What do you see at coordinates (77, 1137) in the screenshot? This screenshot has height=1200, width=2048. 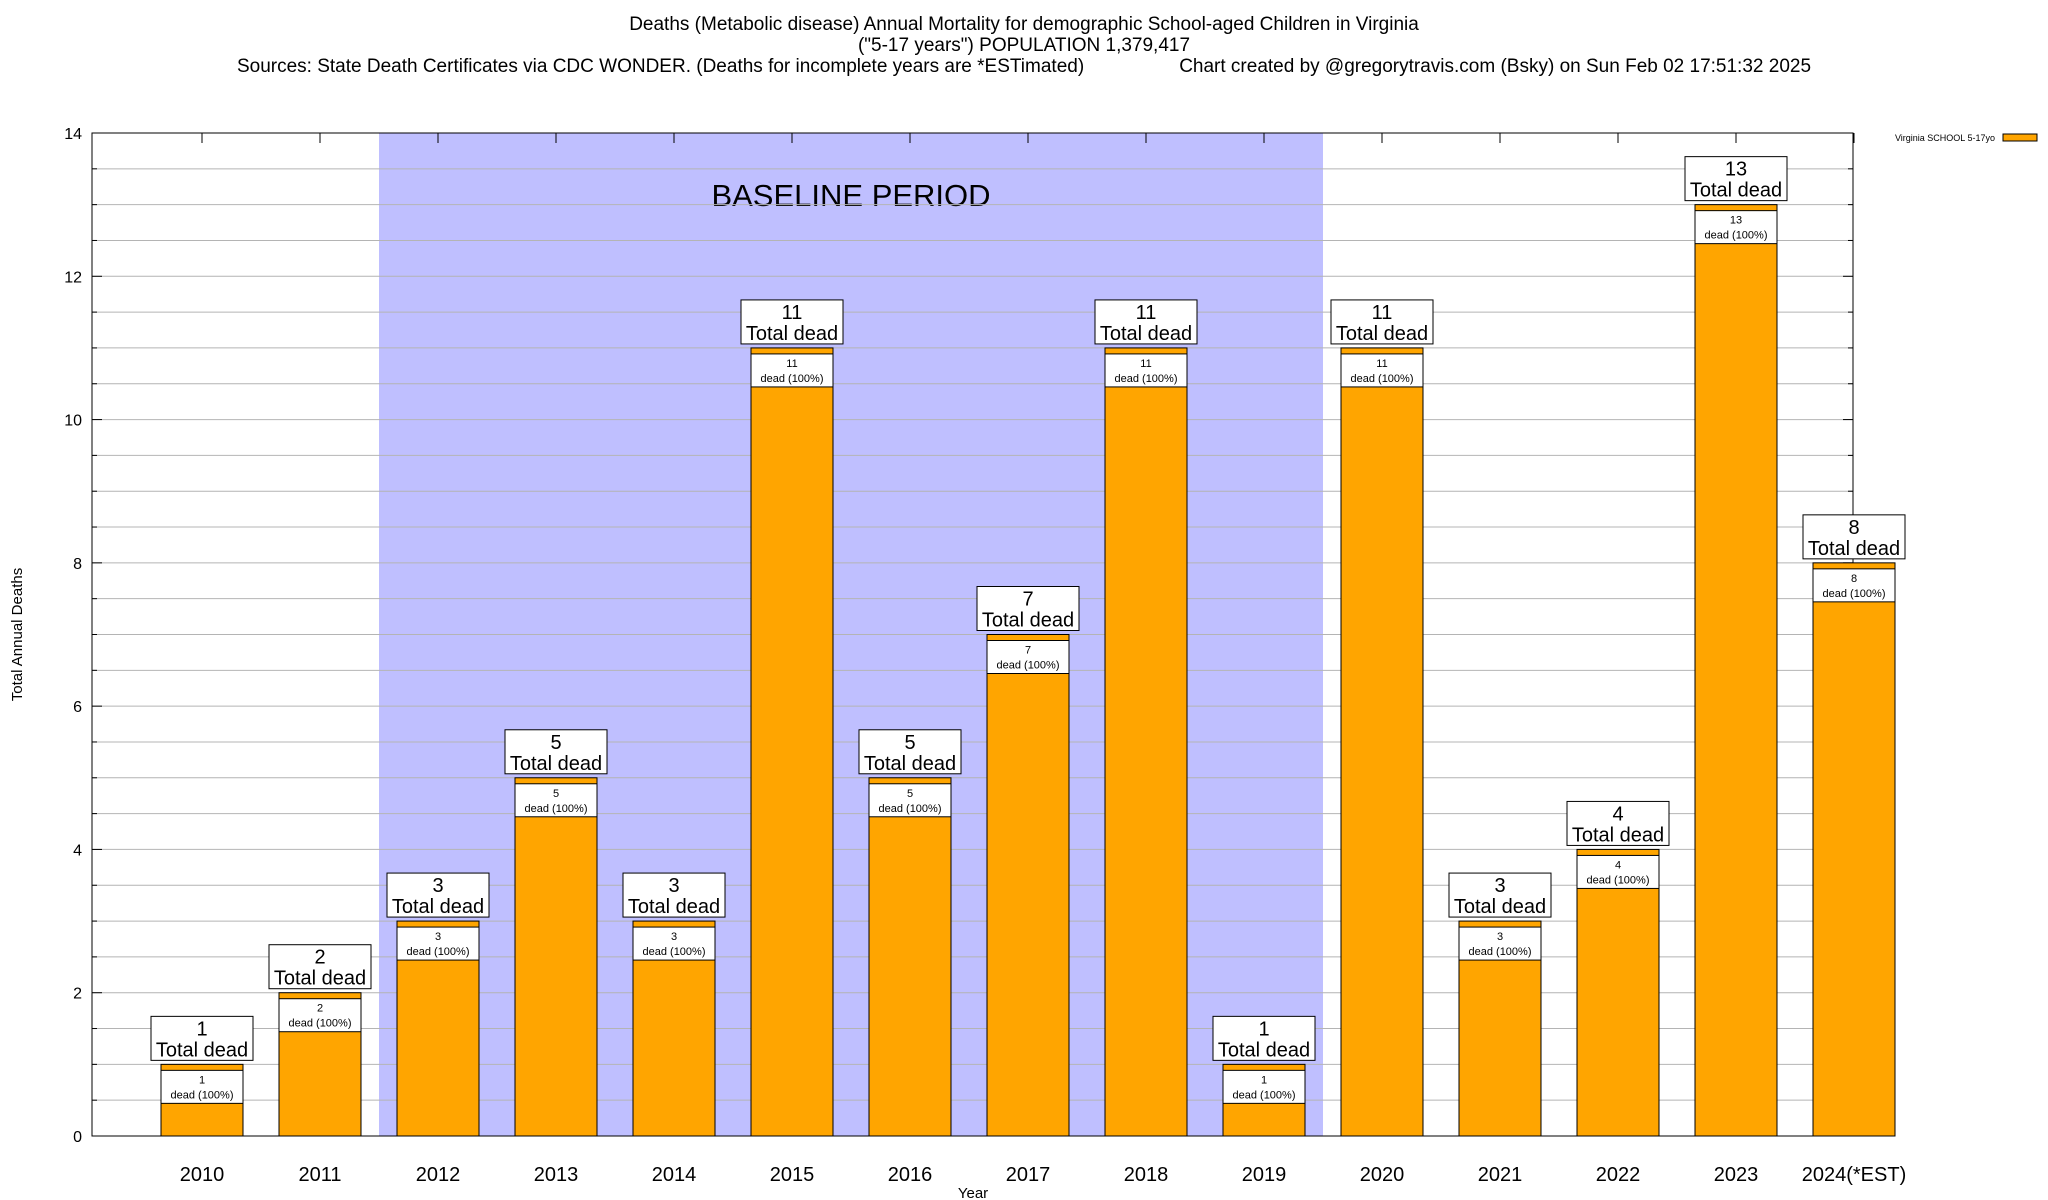 I see `y-tick-label: 0` at bounding box center [77, 1137].